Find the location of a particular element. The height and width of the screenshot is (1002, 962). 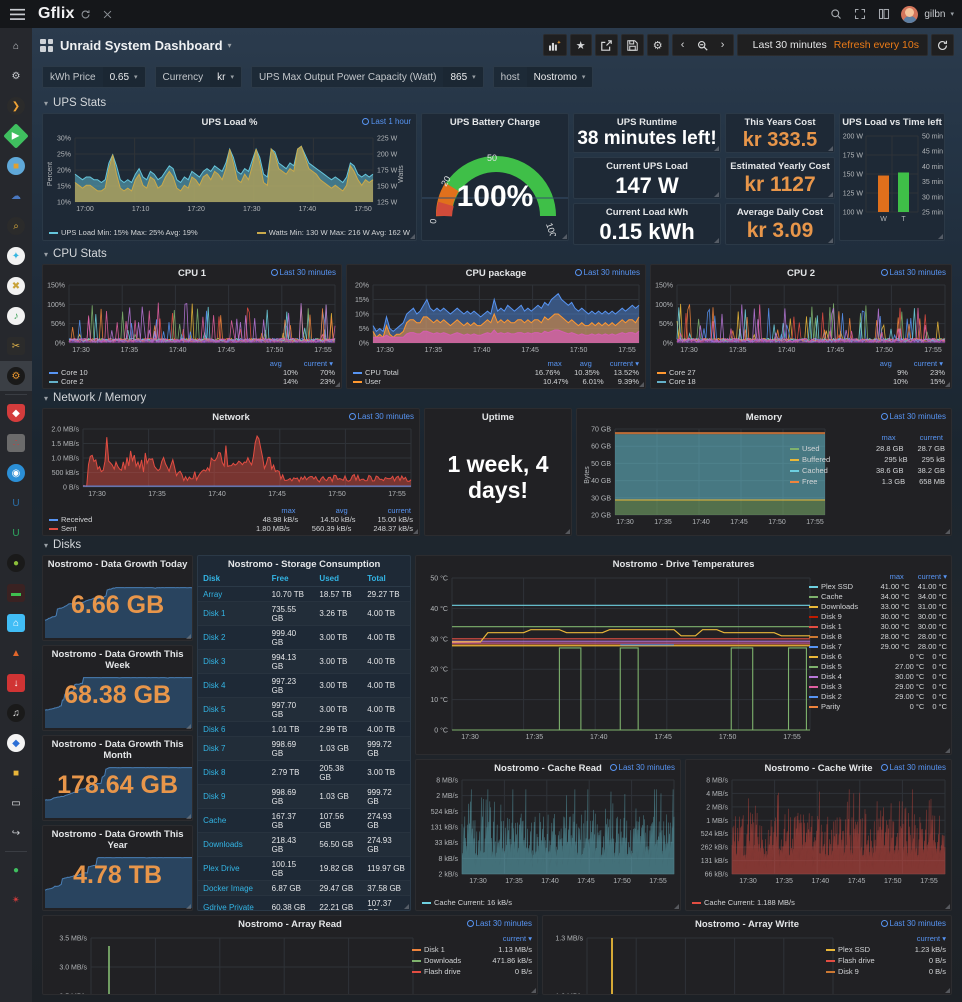

rail-item-shield-security: ◆ is located at coordinates (16, 413).